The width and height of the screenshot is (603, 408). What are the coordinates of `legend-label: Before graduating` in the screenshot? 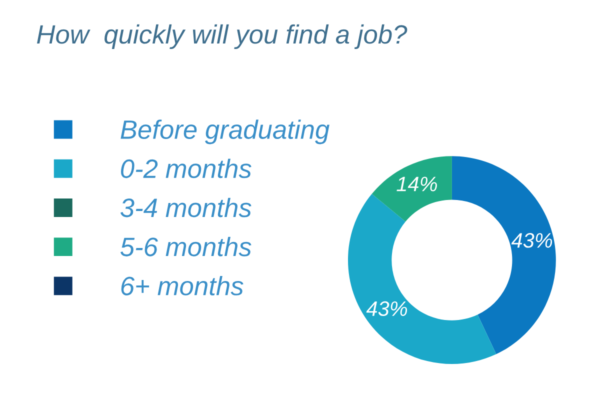 It's located at (225, 132).